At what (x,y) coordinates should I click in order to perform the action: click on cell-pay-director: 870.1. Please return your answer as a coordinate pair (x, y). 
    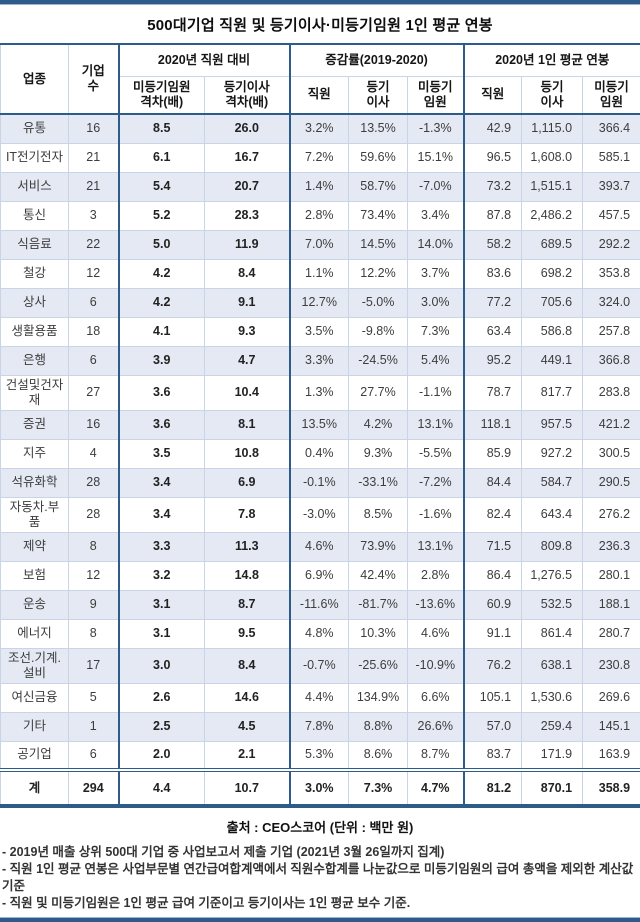
    Looking at the image, I should click on (552, 788).